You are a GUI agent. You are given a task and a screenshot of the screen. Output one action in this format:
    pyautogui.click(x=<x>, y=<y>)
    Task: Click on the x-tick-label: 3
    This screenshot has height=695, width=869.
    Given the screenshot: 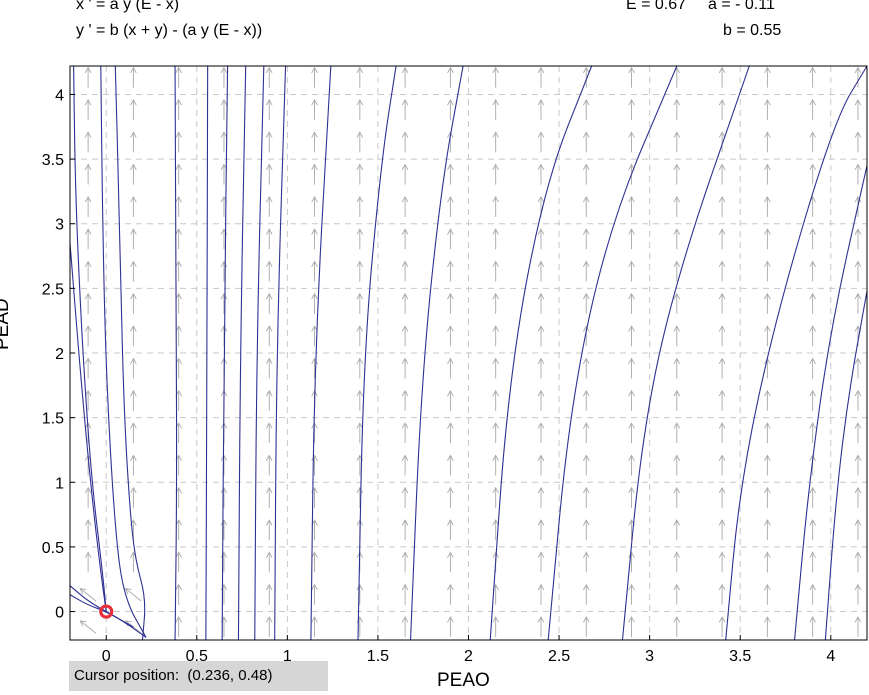 What is the action you would take?
    pyautogui.click(x=649, y=656)
    